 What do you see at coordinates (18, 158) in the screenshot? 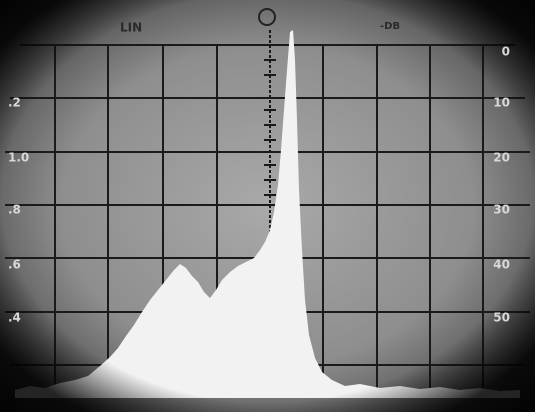
I see `left-scale-label: 1.0` at bounding box center [18, 158].